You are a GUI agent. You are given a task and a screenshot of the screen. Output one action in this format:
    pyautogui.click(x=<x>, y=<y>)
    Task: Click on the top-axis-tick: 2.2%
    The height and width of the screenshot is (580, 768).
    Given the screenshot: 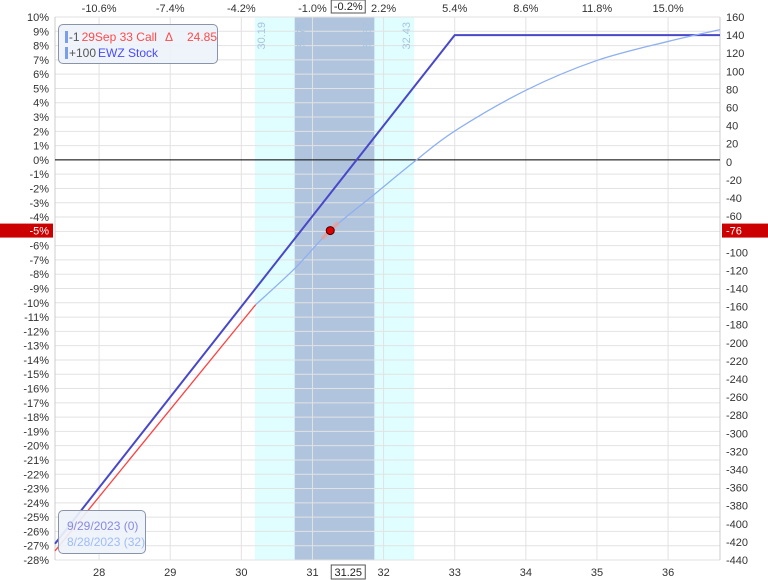 What is the action you would take?
    pyautogui.click(x=383, y=9)
    